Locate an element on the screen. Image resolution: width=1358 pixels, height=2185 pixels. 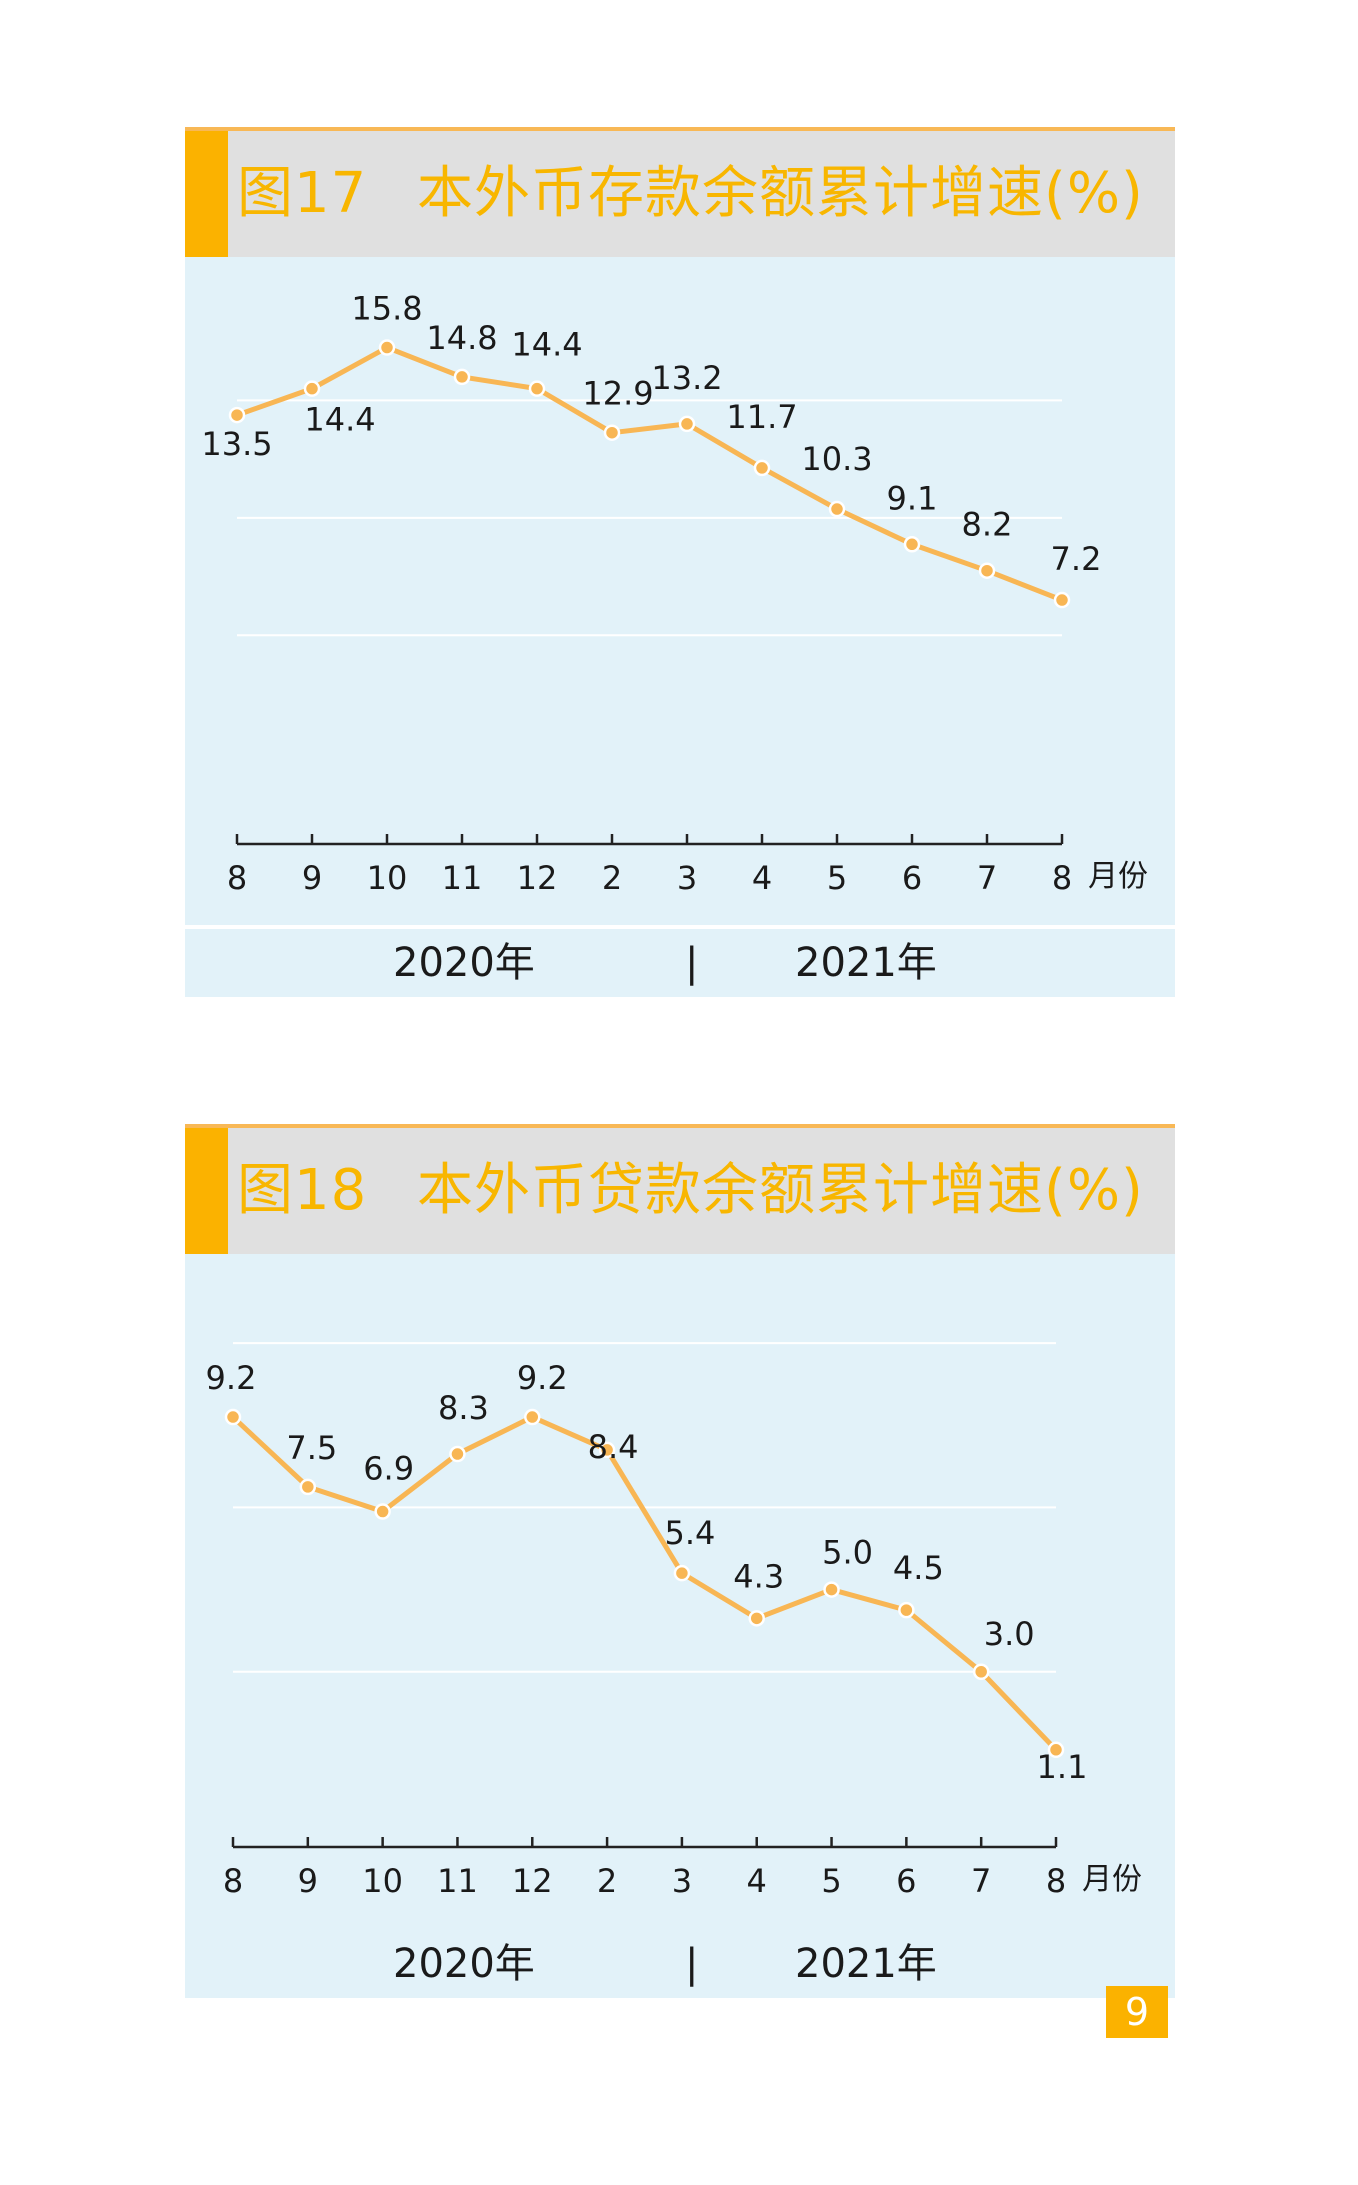
data-label: 4.5 is located at coordinates (918, 1568).